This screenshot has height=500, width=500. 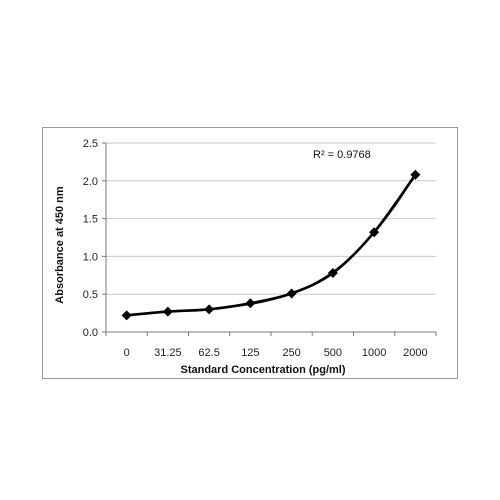 I want to click on y-tick-label: 1.5, so click(x=90, y=220).